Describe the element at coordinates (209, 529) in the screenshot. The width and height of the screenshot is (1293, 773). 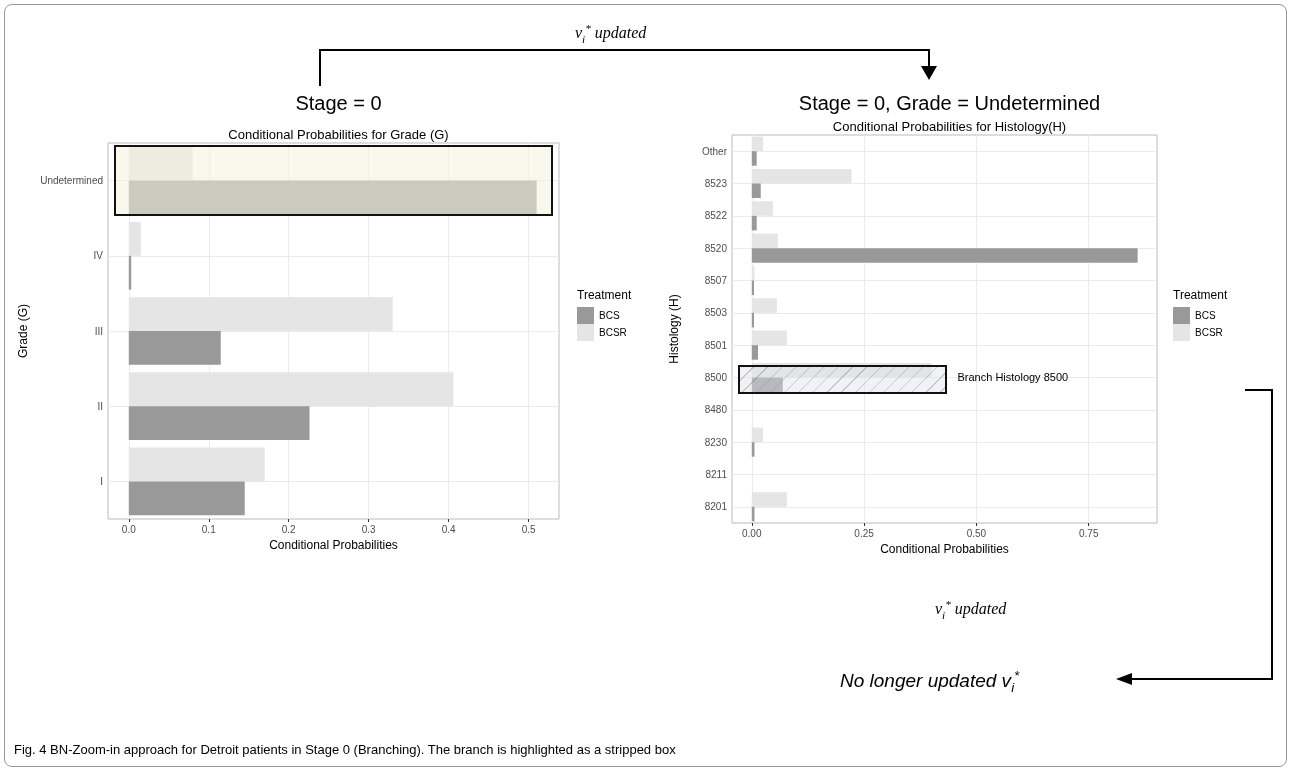
I see `x-tick-label: 0.1` at that location.